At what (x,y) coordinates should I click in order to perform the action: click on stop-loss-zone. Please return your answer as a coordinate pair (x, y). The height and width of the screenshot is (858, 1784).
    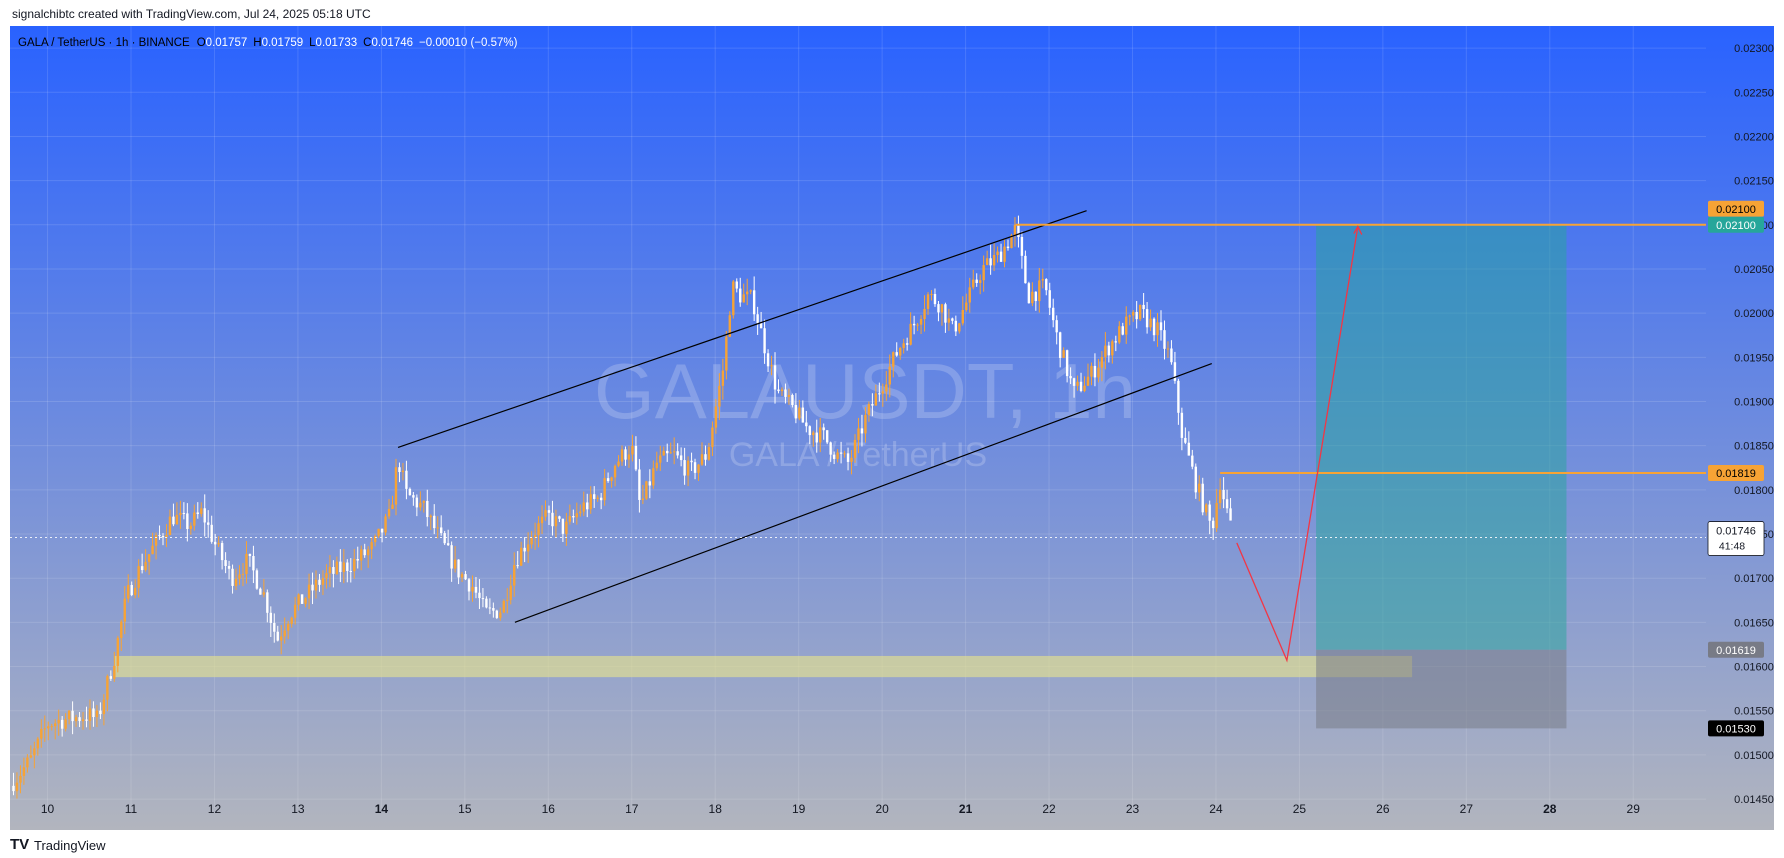
    Looking at the image, I should click on (1441, 689).